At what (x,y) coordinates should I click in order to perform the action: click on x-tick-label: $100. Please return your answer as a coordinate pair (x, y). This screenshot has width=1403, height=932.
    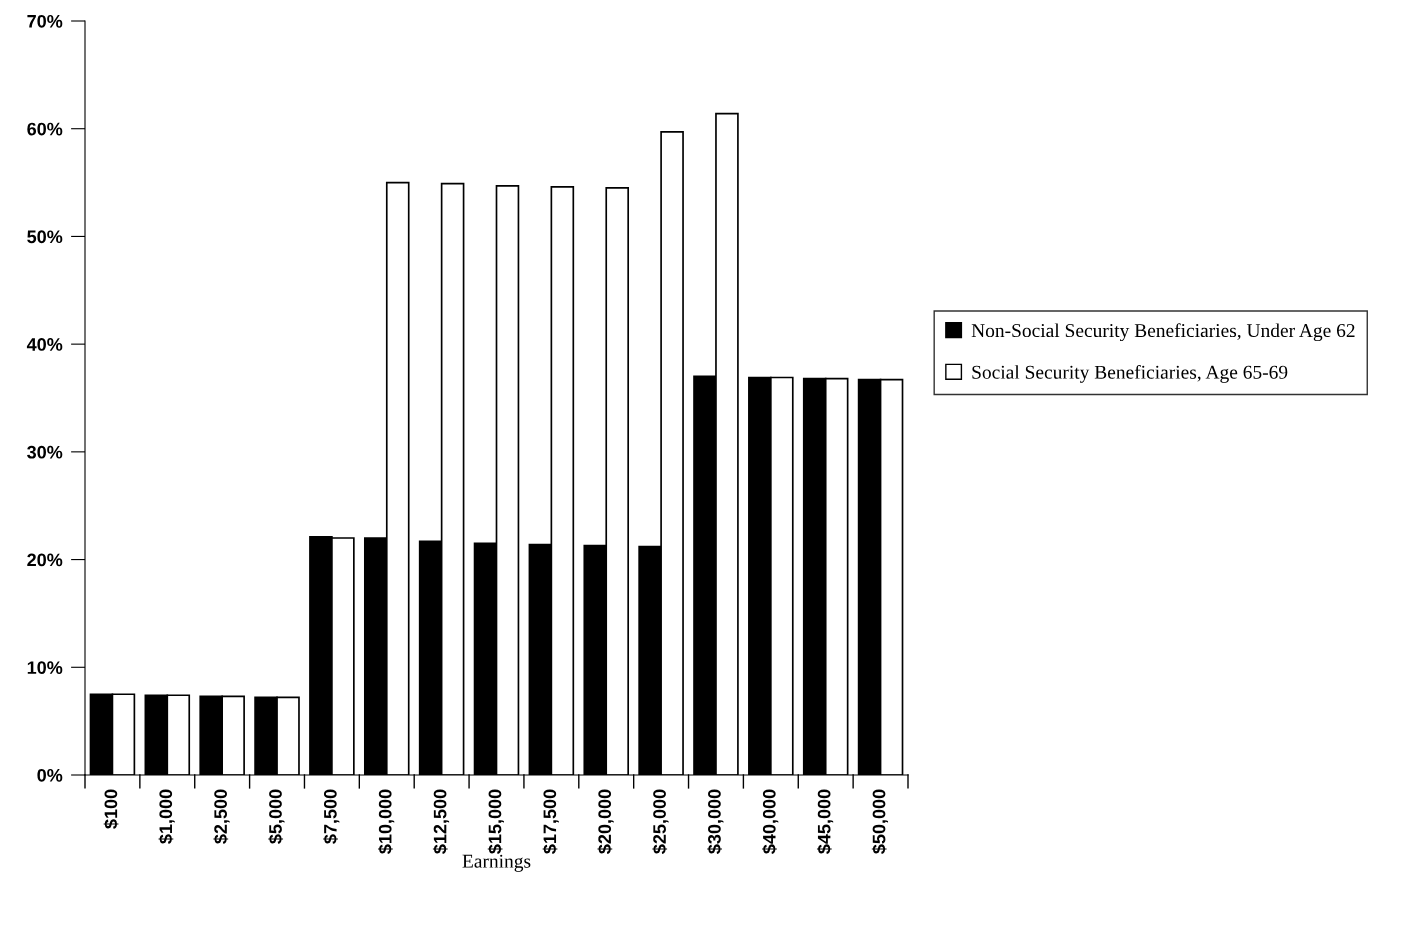
    Looking at the image, I should click on (111, 809).